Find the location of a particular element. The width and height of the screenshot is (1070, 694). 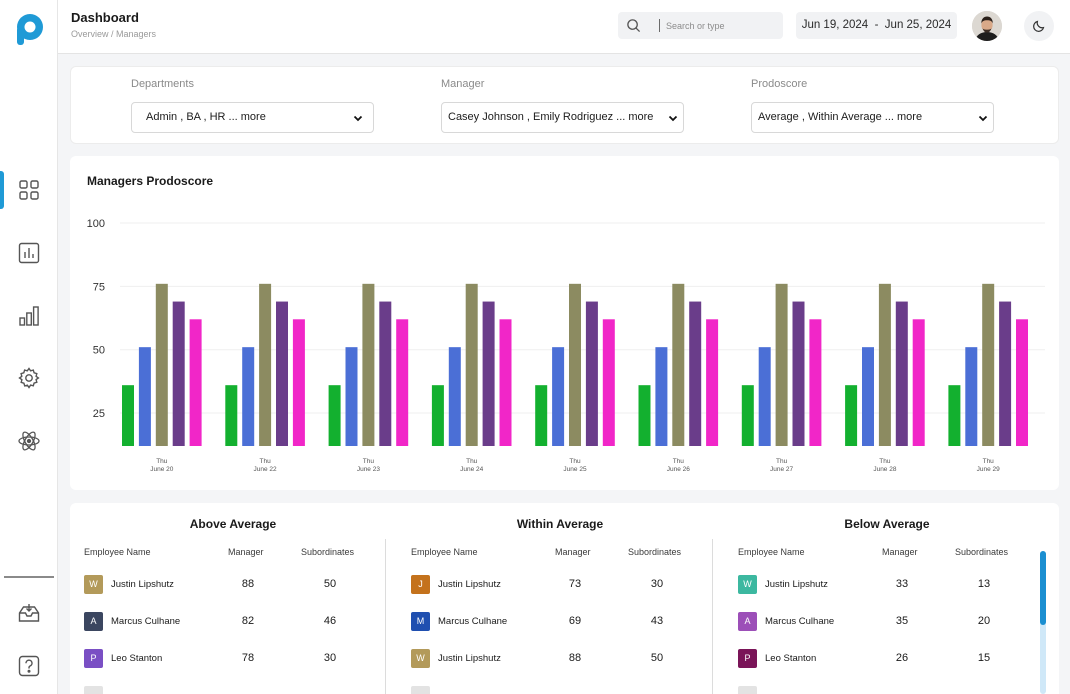

employee-initial-badge is located at coordinates (93, 690).